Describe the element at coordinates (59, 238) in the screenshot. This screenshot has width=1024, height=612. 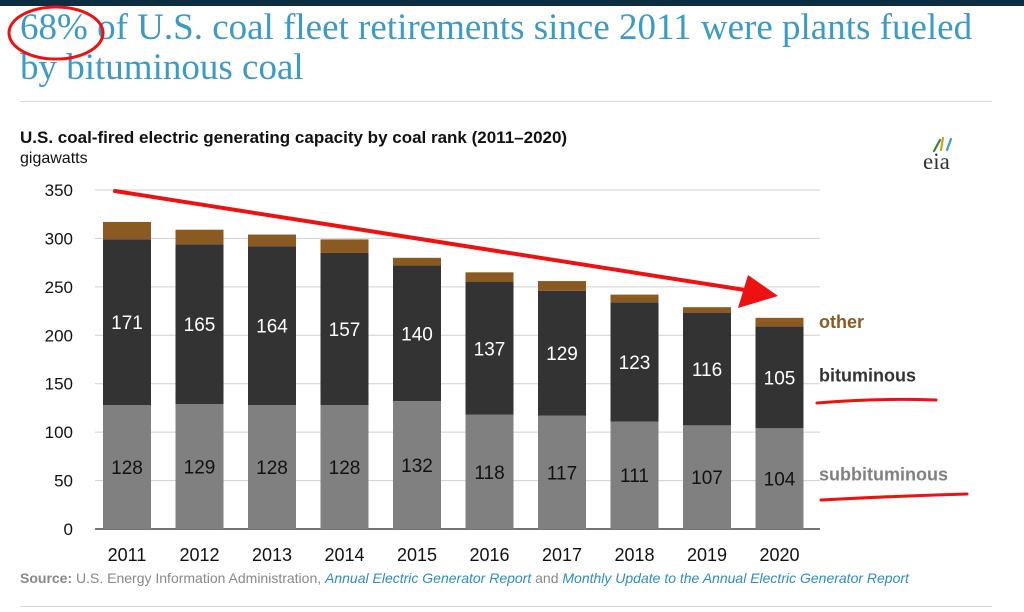
I see `y-tick-label: 300` at that location.